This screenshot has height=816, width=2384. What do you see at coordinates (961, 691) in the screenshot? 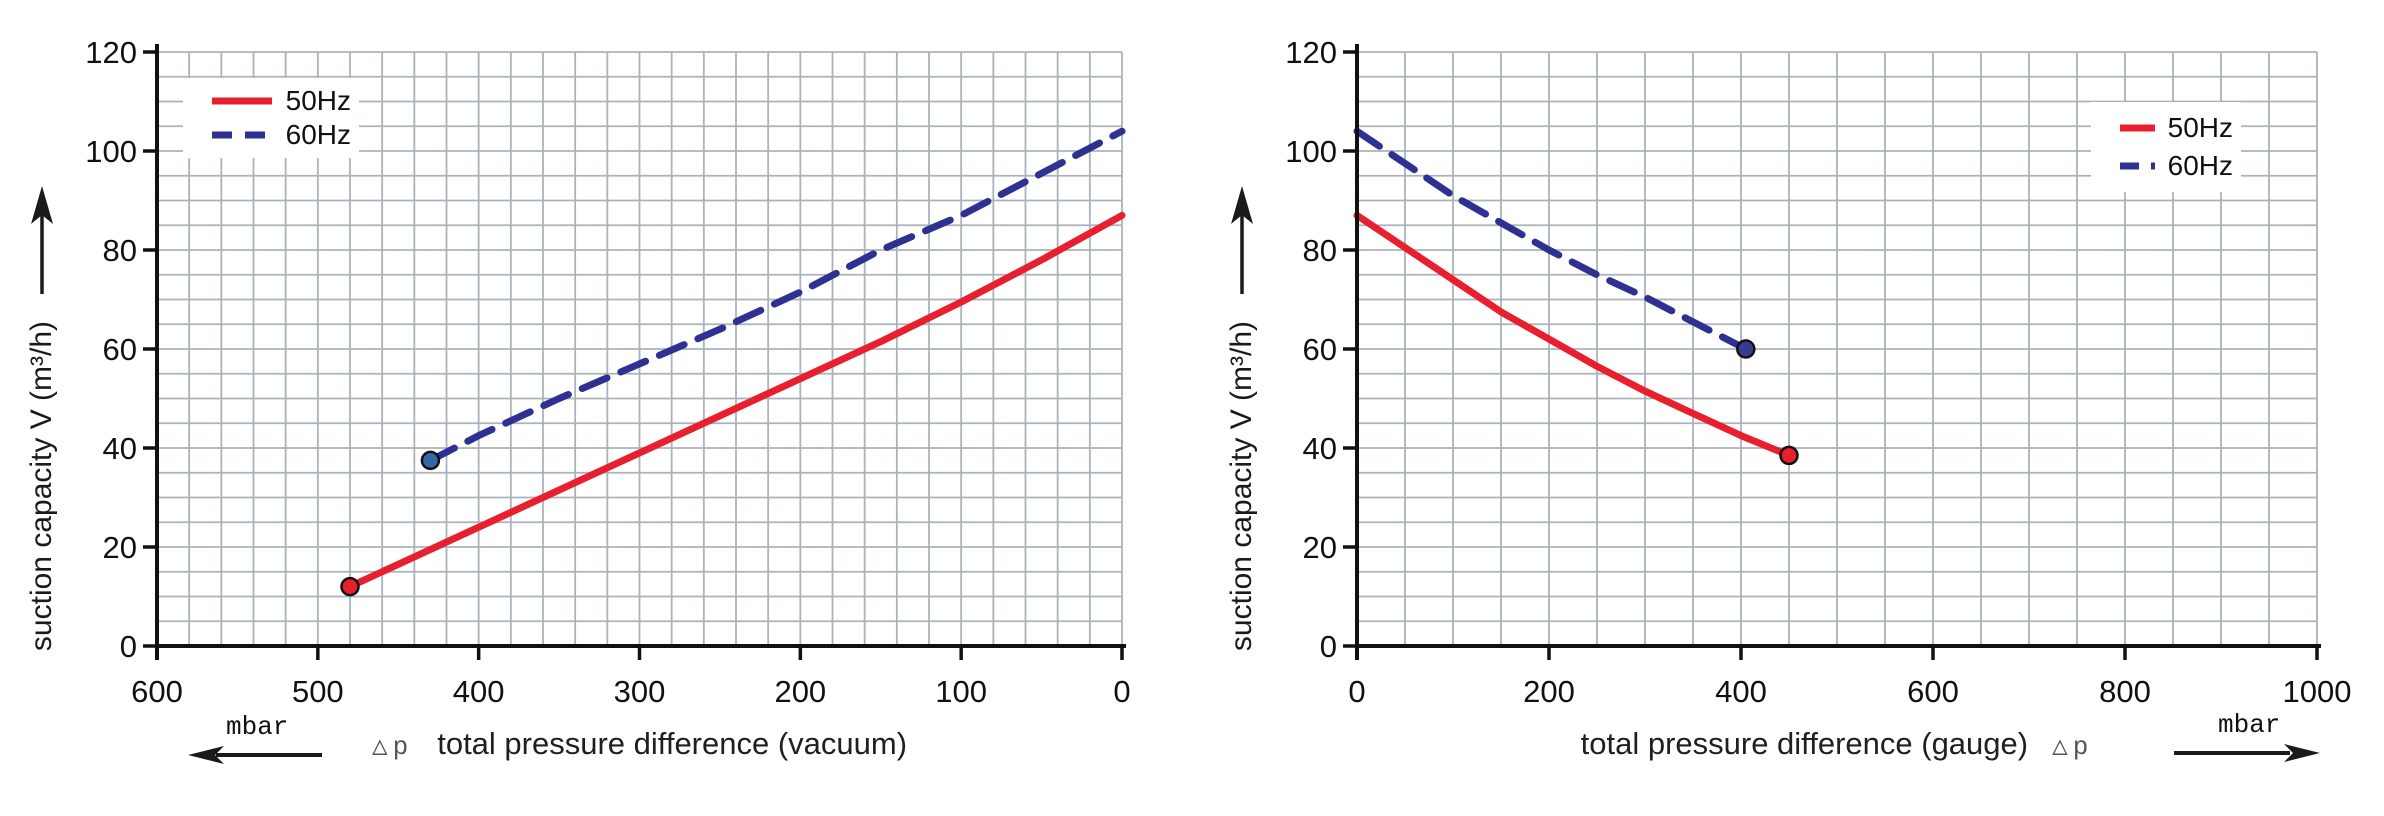
I see `x-tick-label: 100` at bounding box center [961, 691].